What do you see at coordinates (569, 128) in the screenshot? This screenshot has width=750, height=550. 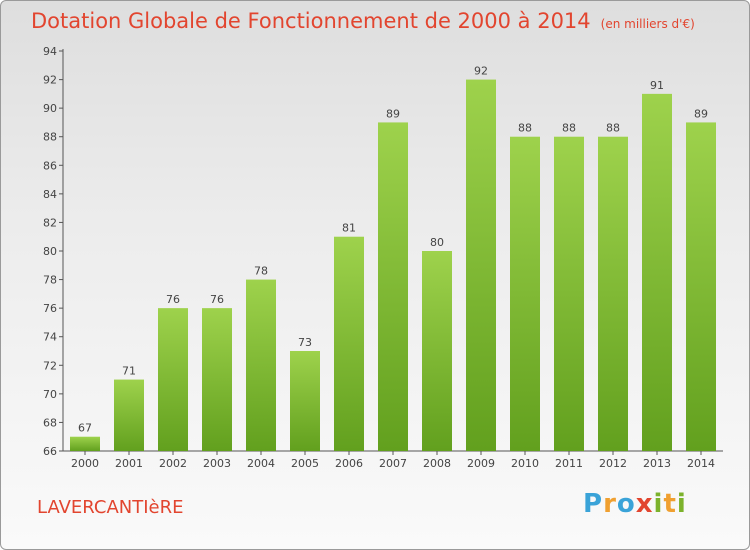 I see `data-label-2011: 88` at bounding box center [569, 128].